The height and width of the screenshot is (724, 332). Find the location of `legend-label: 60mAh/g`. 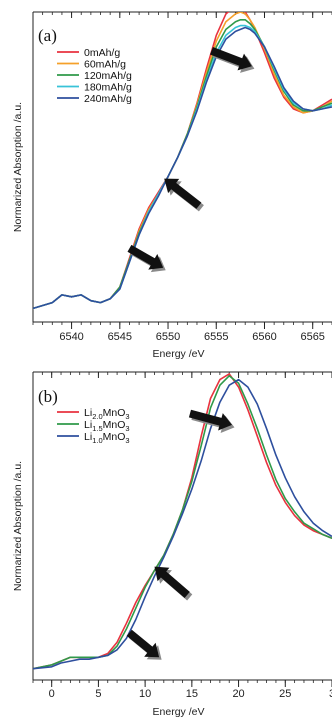

legend-label: 60mAh/g is located at coordinates (105, 64).